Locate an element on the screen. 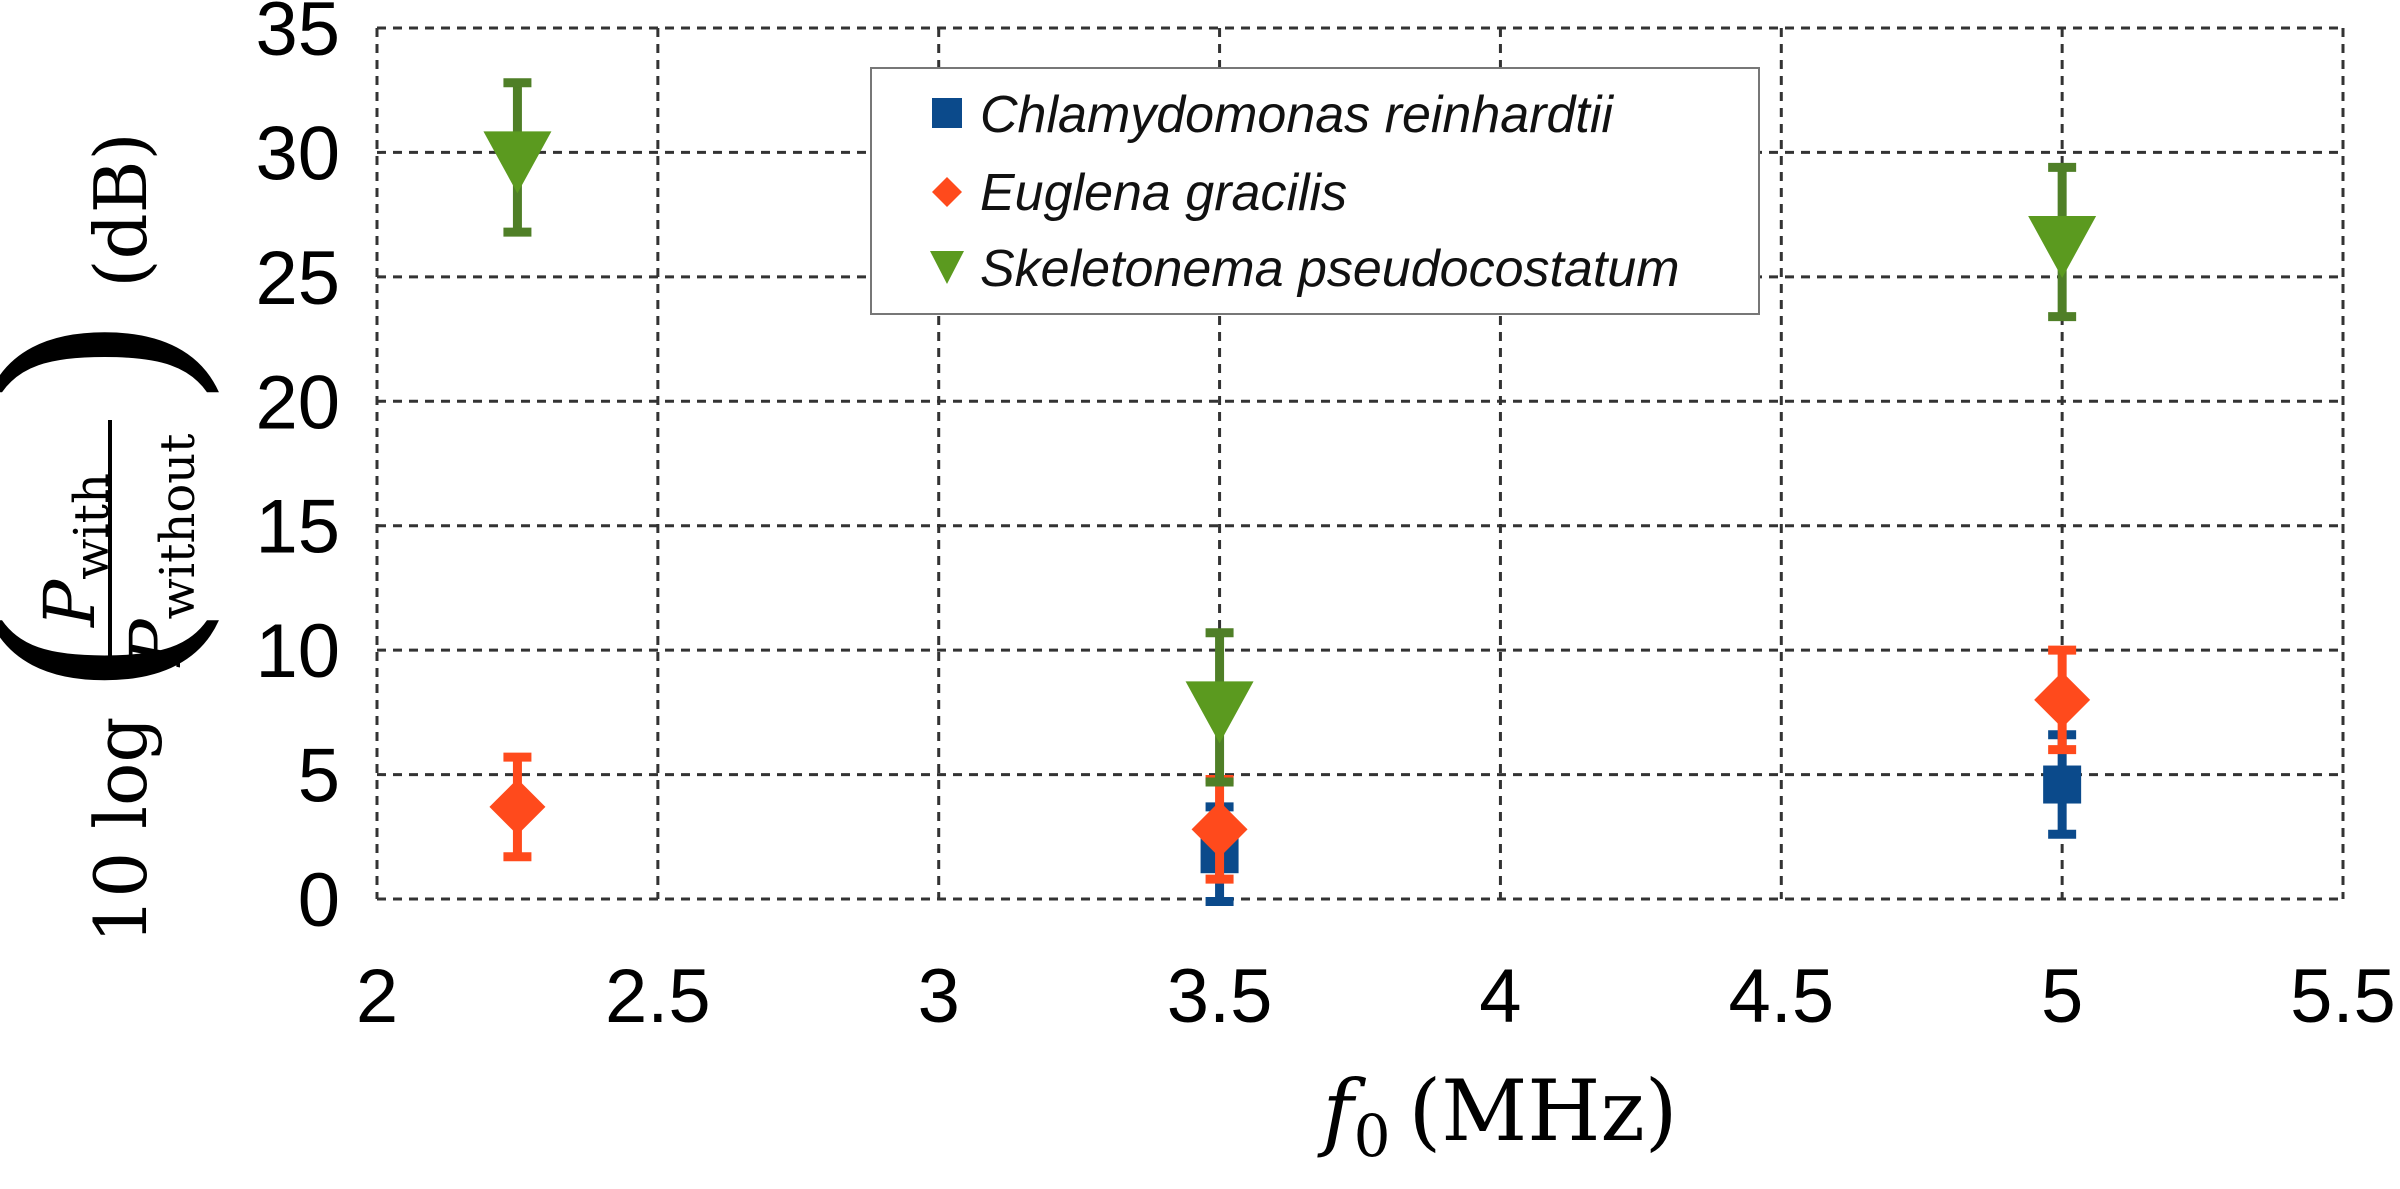  y-axis-label-denominator-var: P is located at coordinates (156, 642).